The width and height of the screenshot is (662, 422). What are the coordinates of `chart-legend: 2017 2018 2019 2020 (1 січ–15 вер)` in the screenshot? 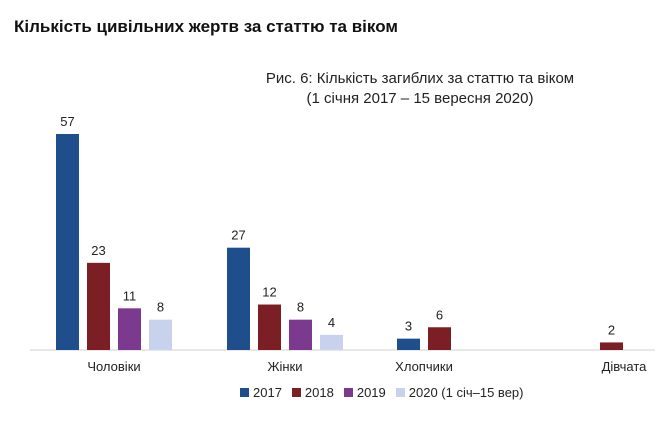 It's located at (386, 392).